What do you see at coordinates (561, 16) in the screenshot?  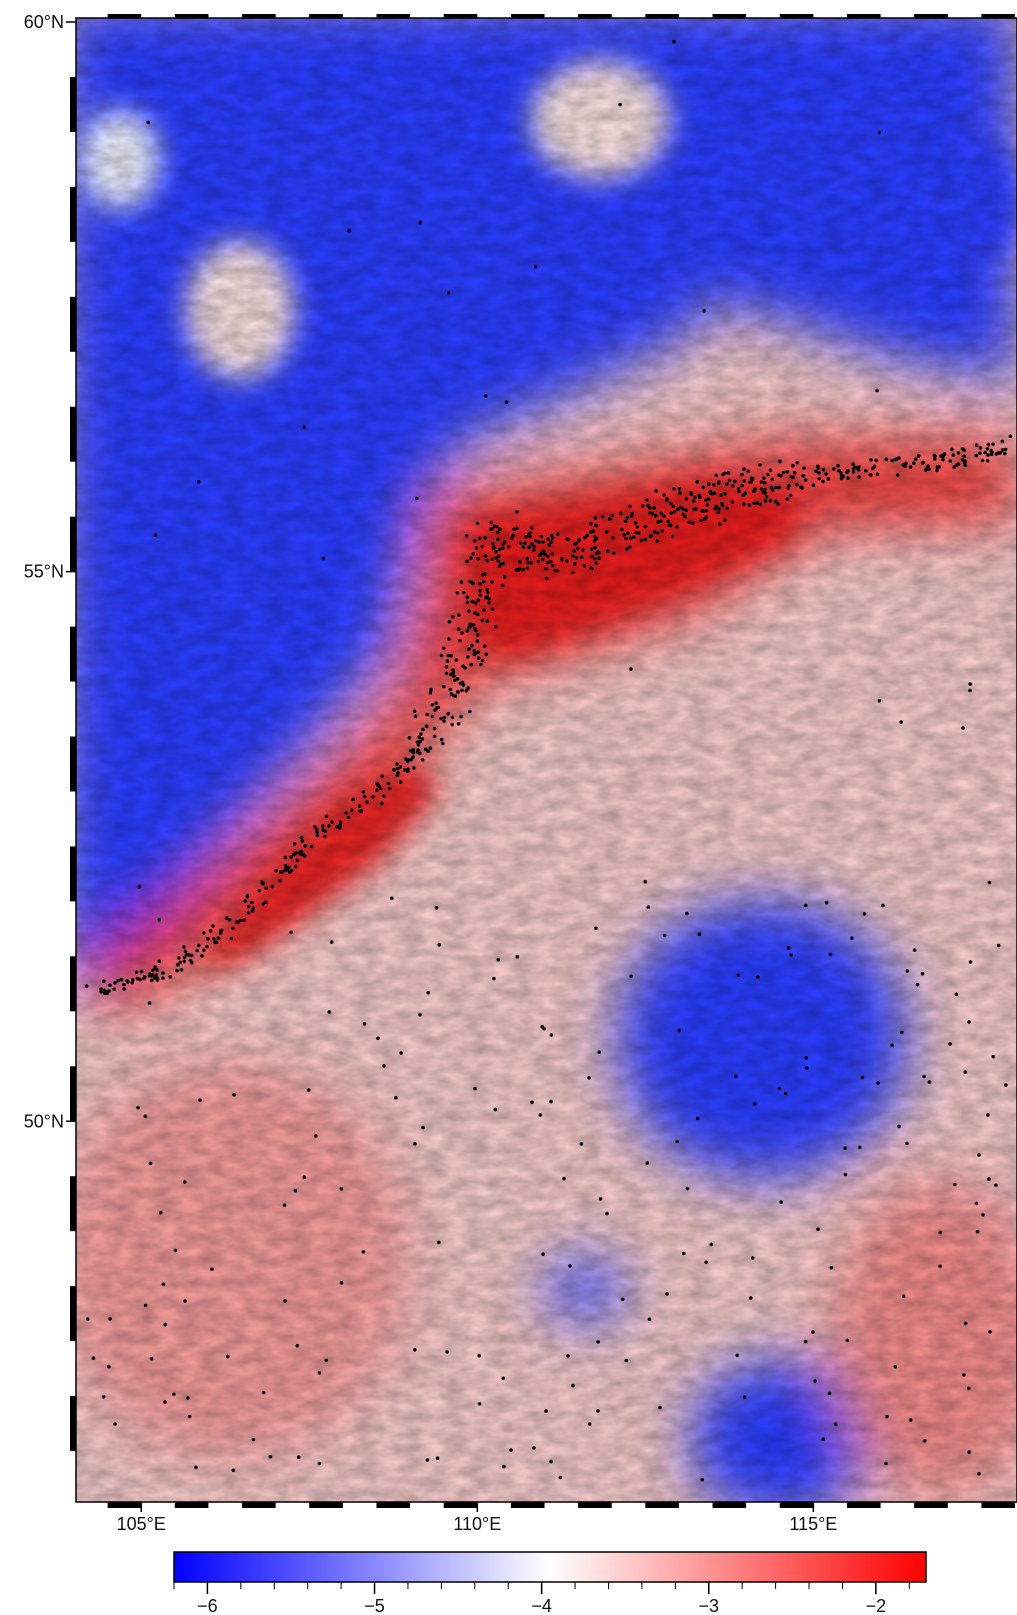 I see `frame-top-checker` at bounding box center [561, 16].